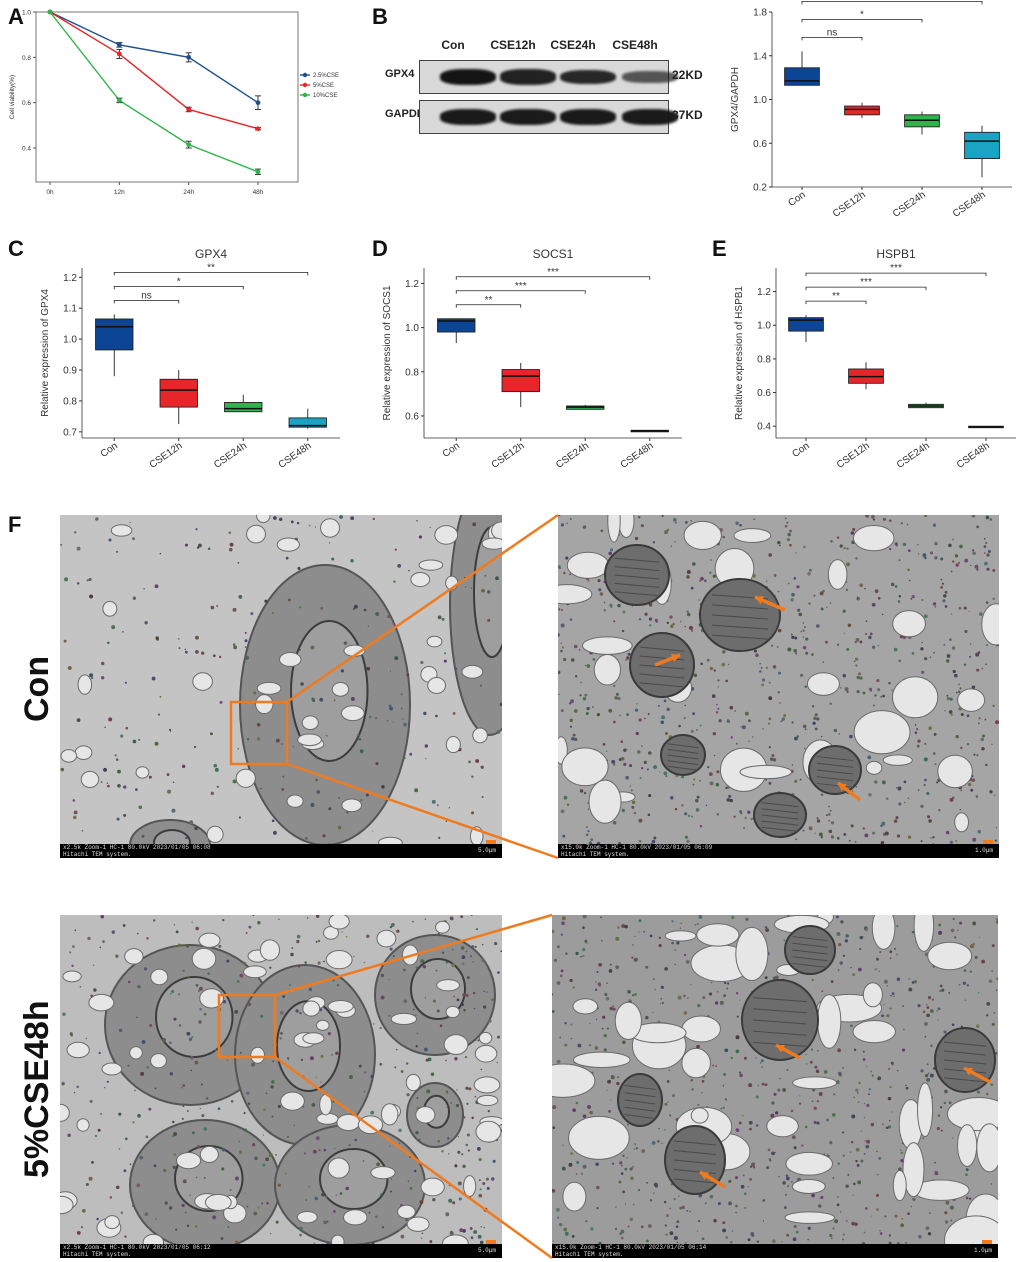 The width and height of the screenshot is (1024, 1262). Describe the element at coordinates (545, 82) in the screenshot. I see `western-blot: Con CSE12h CSE24h CSE48h GPX4 22KD GAPDH 37KD` at that location.